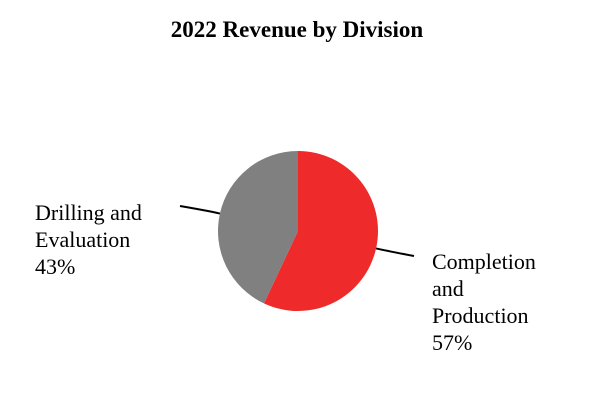  Describe the element at coordinates (55, 266) in the screenshot. I see `slice-percent-label: 43%` at that location.